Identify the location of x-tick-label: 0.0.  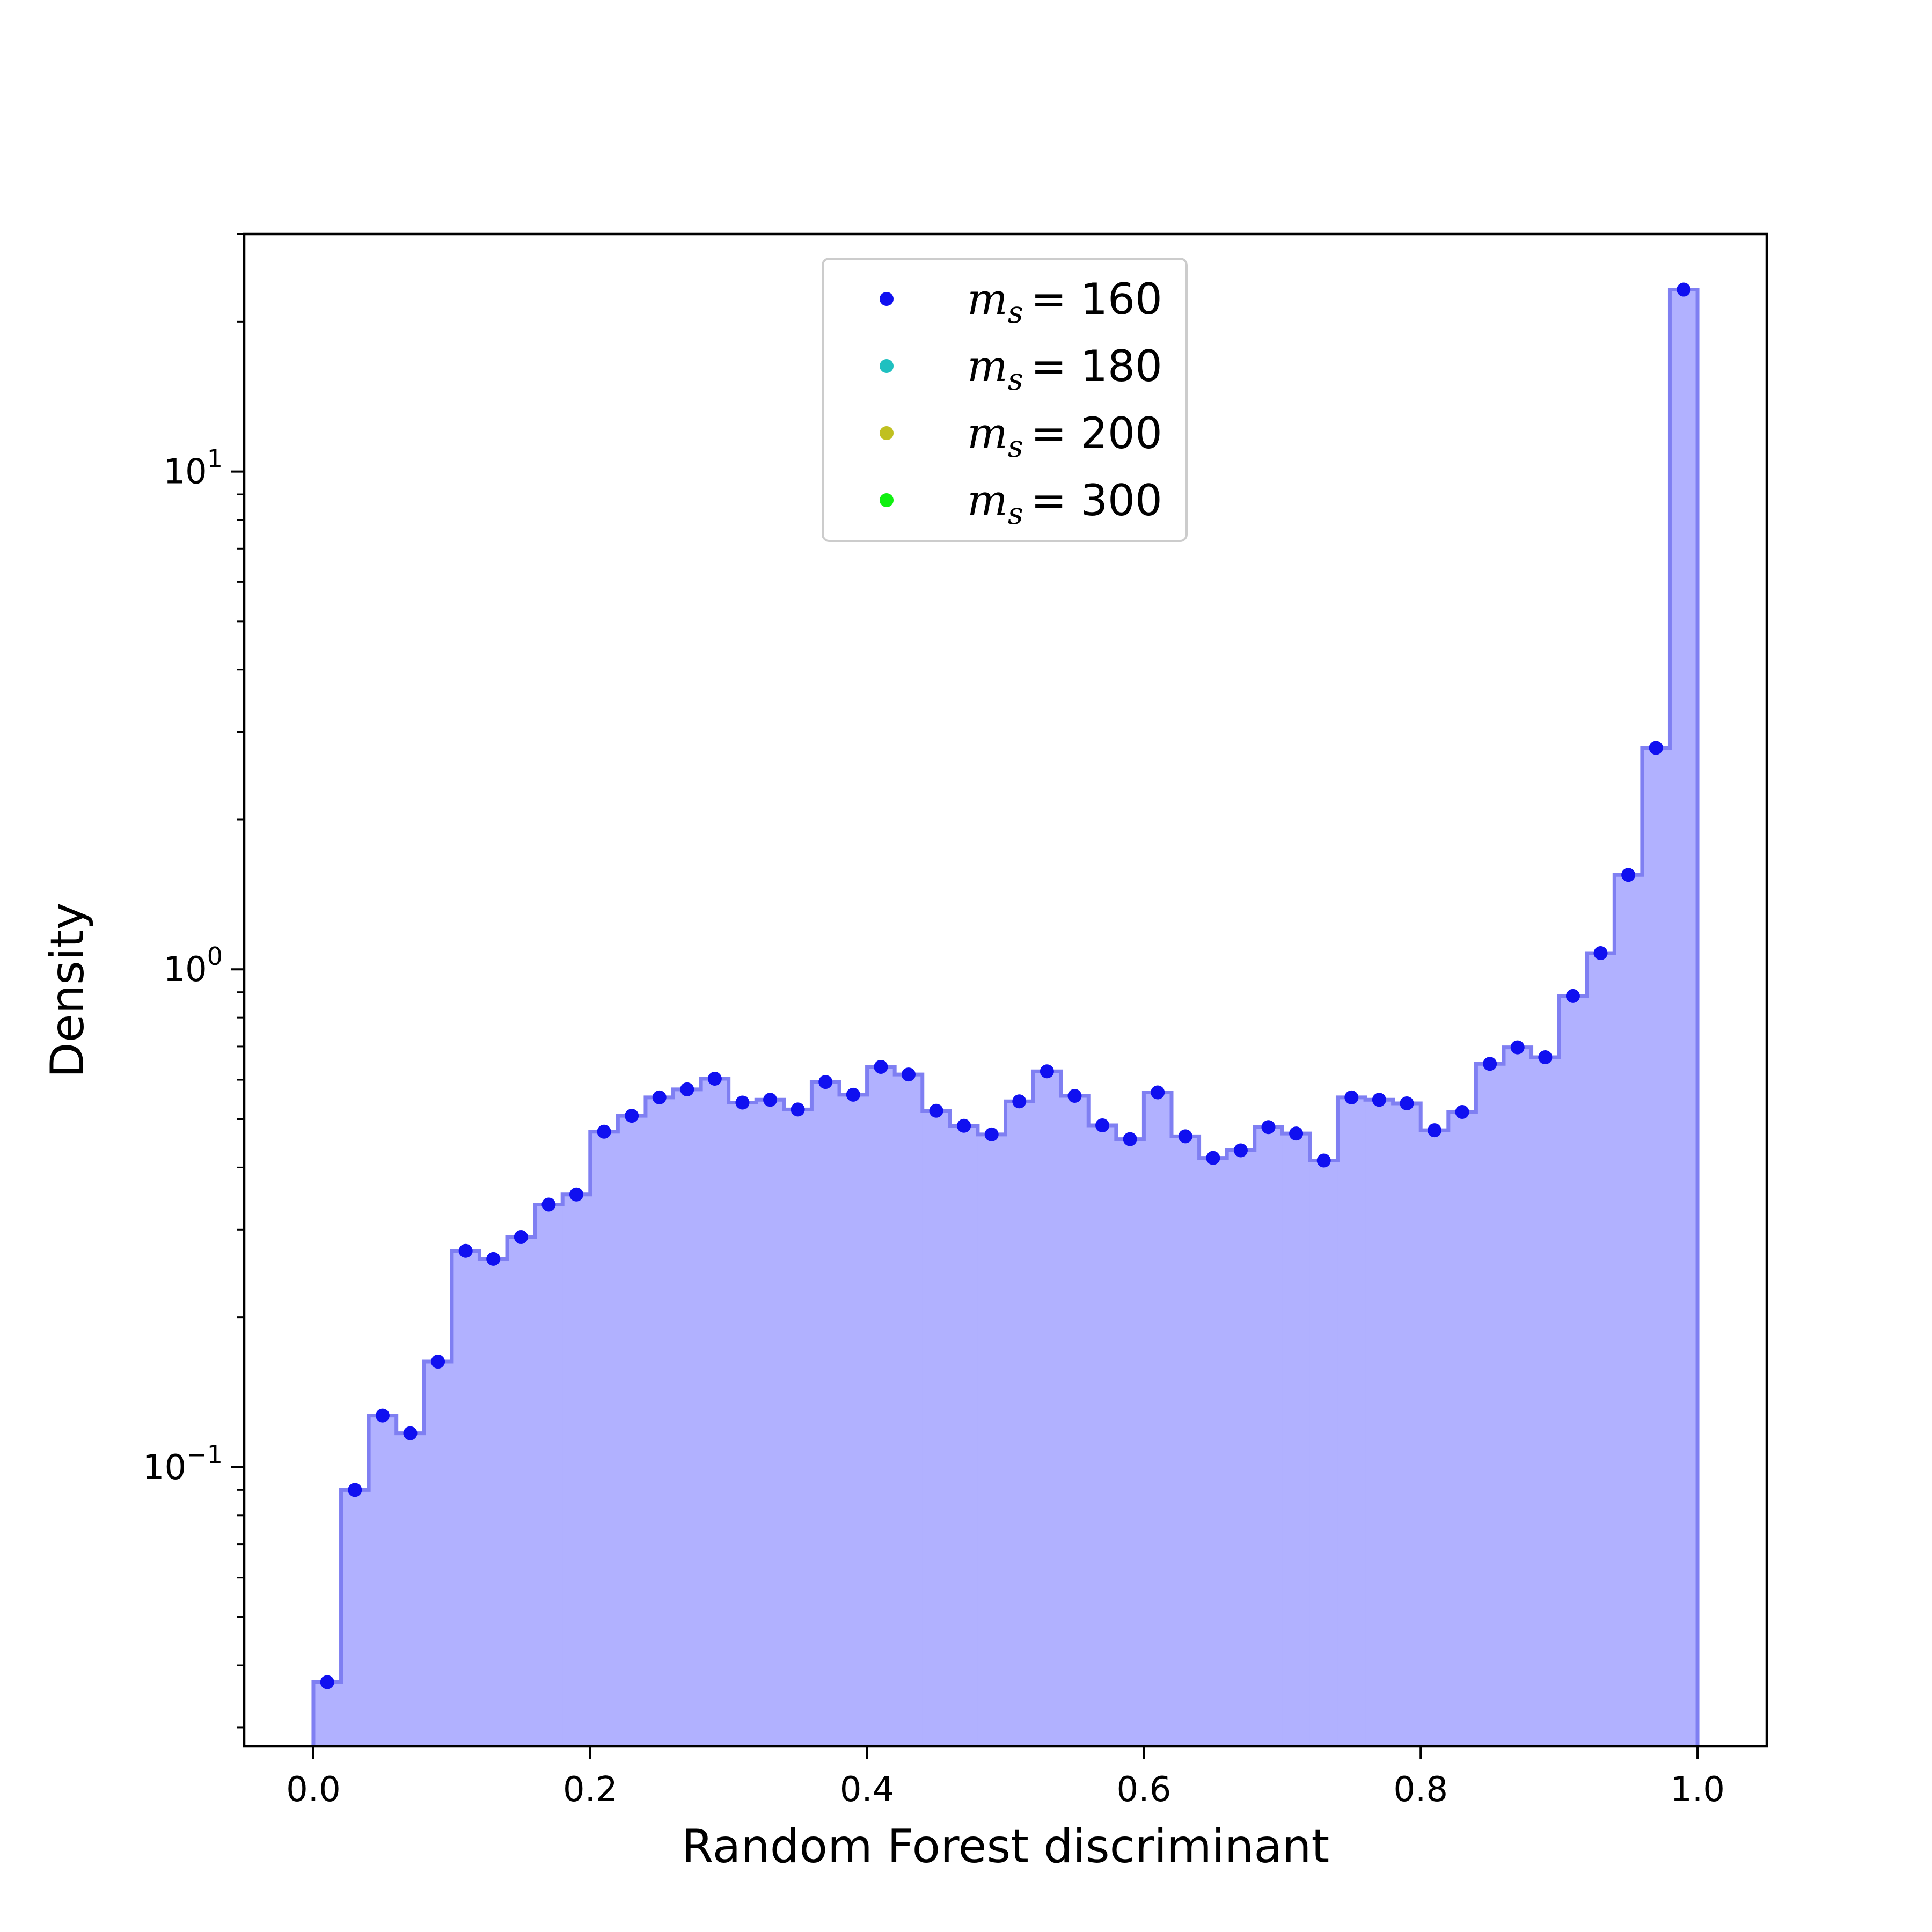
(313, 1790).